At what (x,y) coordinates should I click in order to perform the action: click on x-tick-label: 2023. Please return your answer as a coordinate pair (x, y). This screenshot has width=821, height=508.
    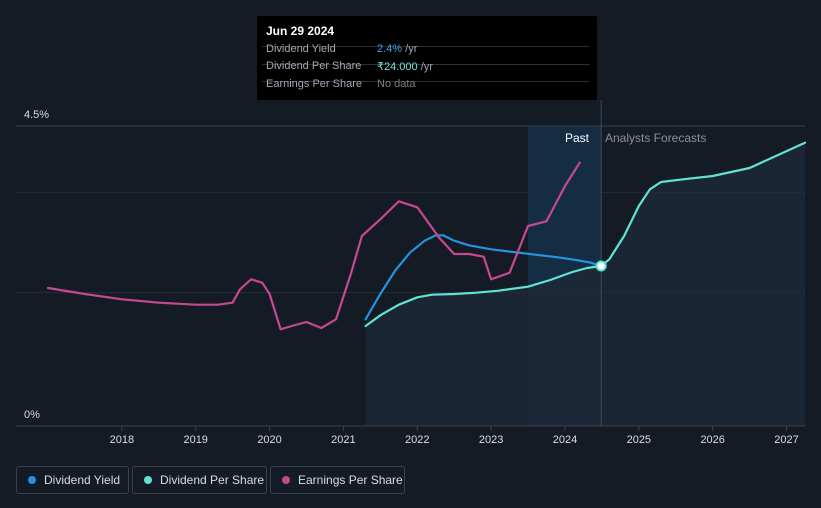
    Looking at the image, I should click on (491, 440).